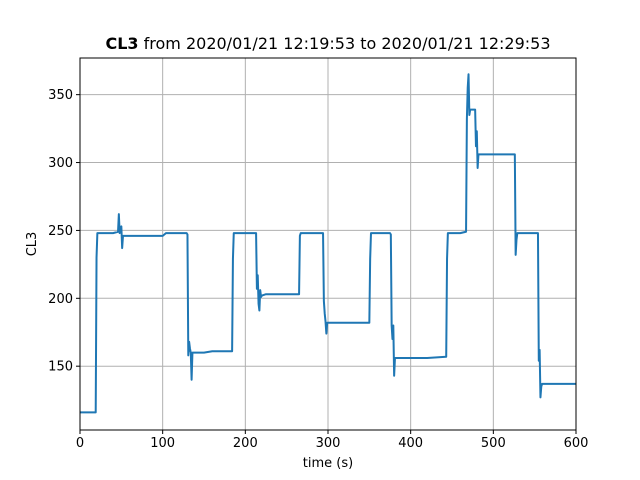 This screenshot has height=480, width=640. I want to click on y-tick-label: 350, so click(60, 95).